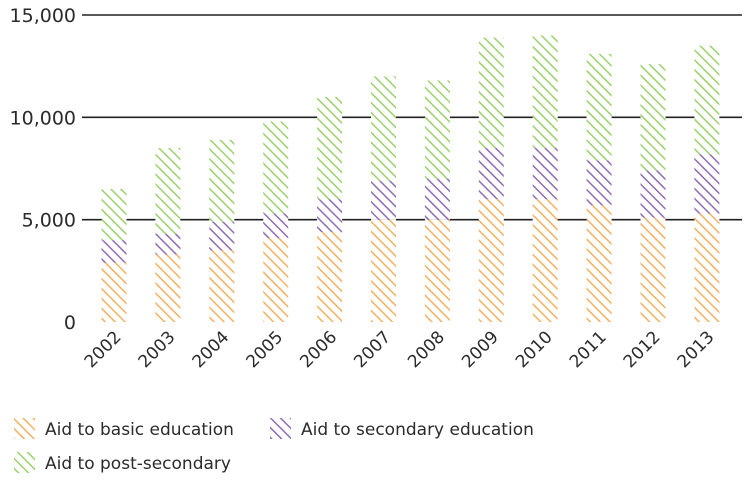 Image resolution: width=750 pixels, height=490 pixels. Describe the element at coordinates (588, 349) in the screenshot. I see `x-tick-label: 2011` at that location.